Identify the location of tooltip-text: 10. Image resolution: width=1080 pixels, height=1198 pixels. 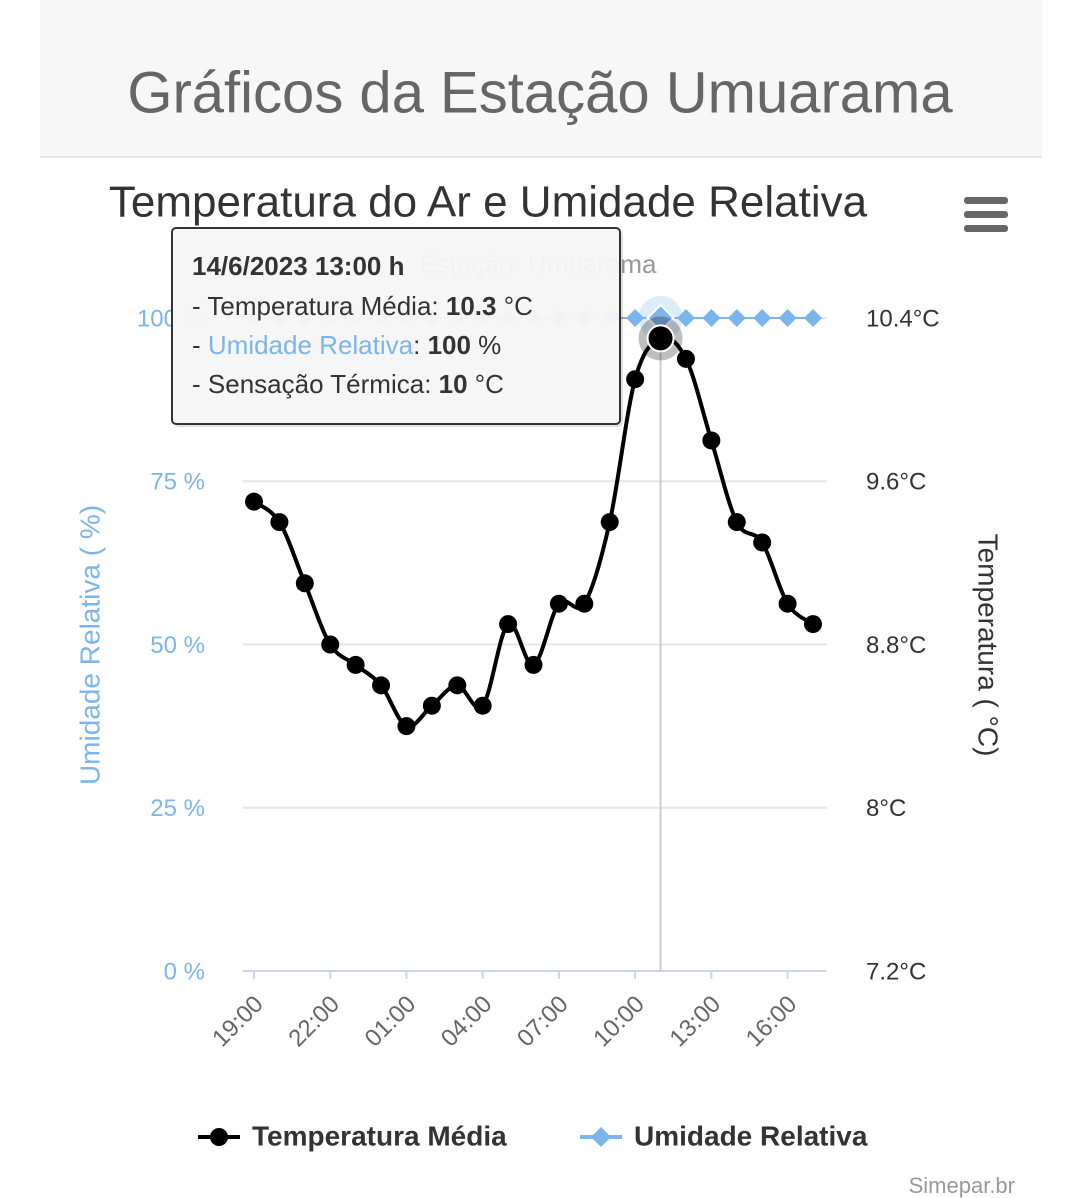
(453, 384).